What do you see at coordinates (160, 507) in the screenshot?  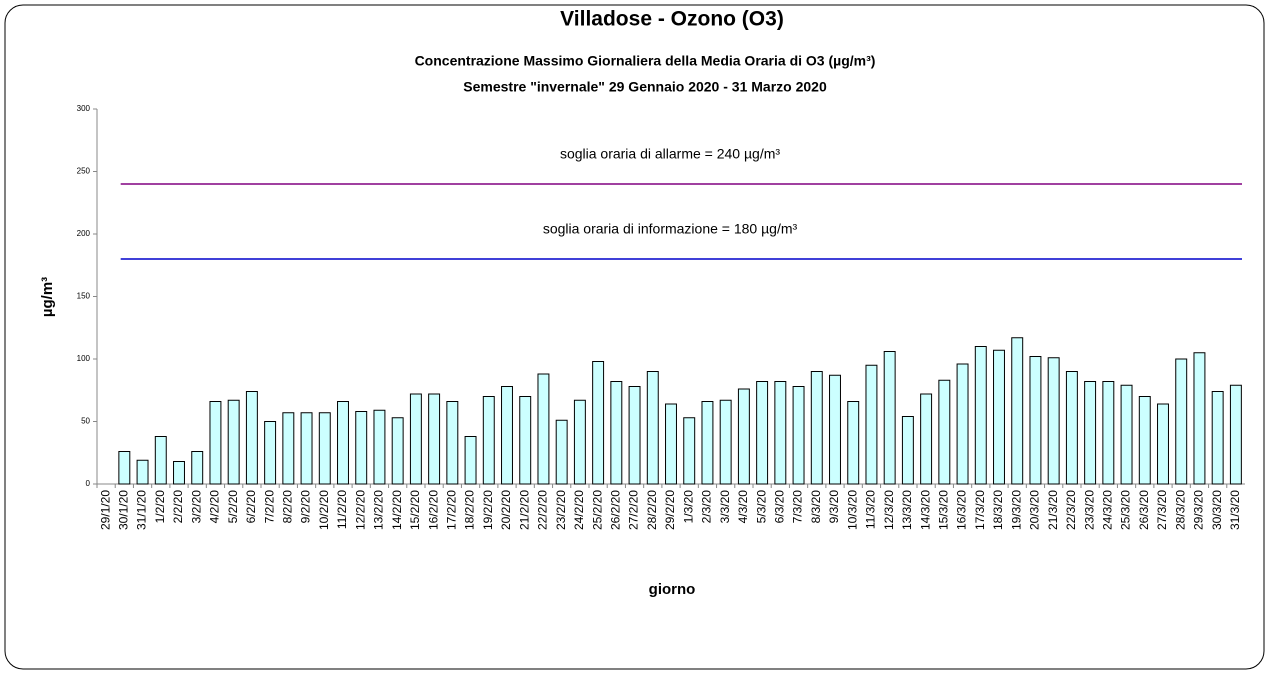 I see `x-tick-label: 1/2/20` at bounding box center [160, 507].